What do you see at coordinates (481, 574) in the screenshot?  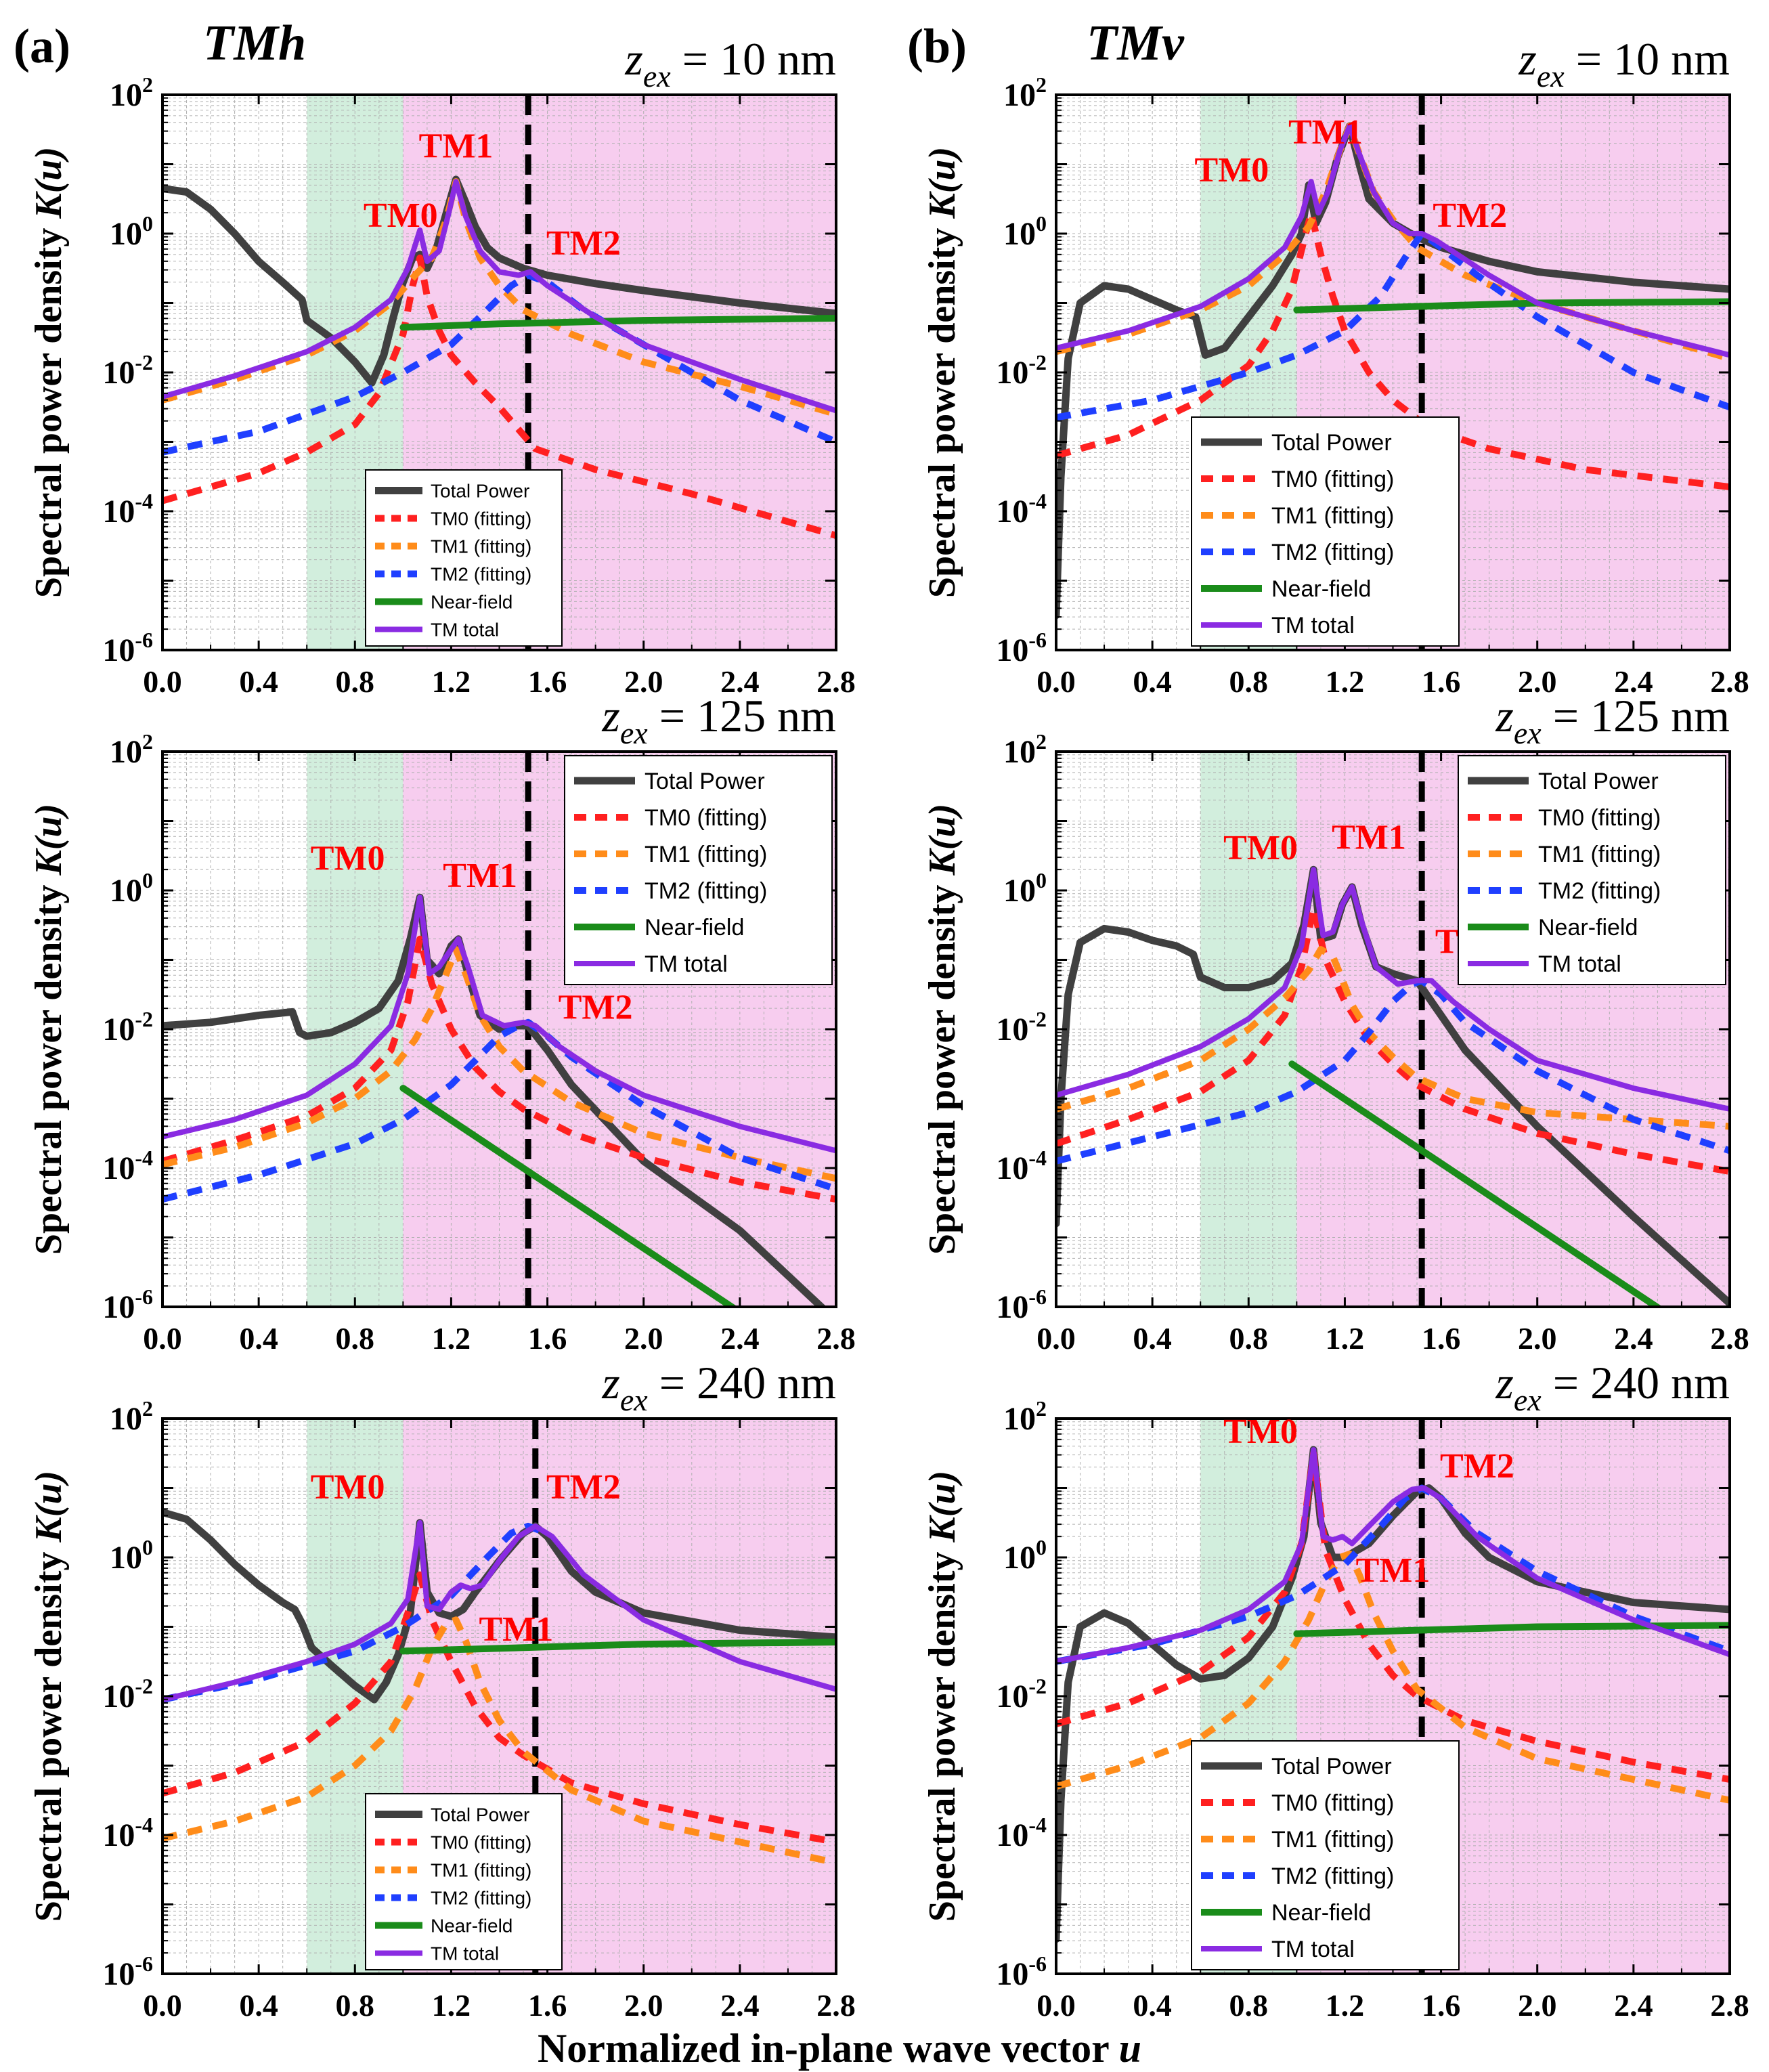 I see `legend-label-tm2: TM2 (fitting)` at bounding box center [481, 574].